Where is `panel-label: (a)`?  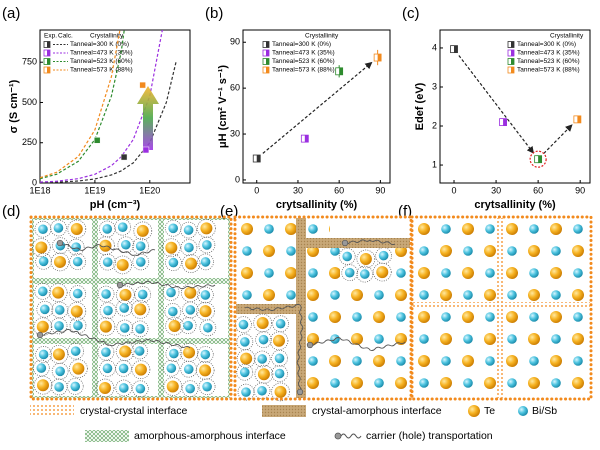
panel-label: (a) is located at coordinates (11, 13).